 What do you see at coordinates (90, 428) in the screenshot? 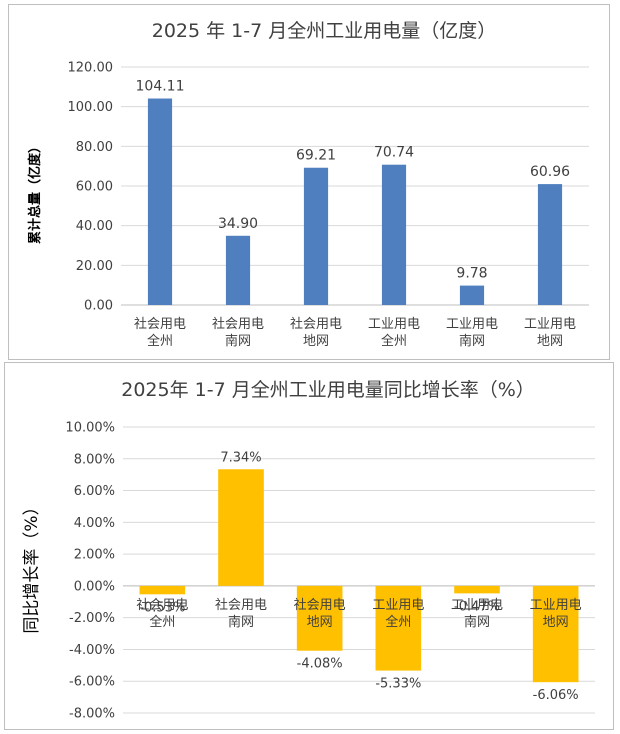
I see `y-tick-label: 10.00%` at bounding box center [90, 428].